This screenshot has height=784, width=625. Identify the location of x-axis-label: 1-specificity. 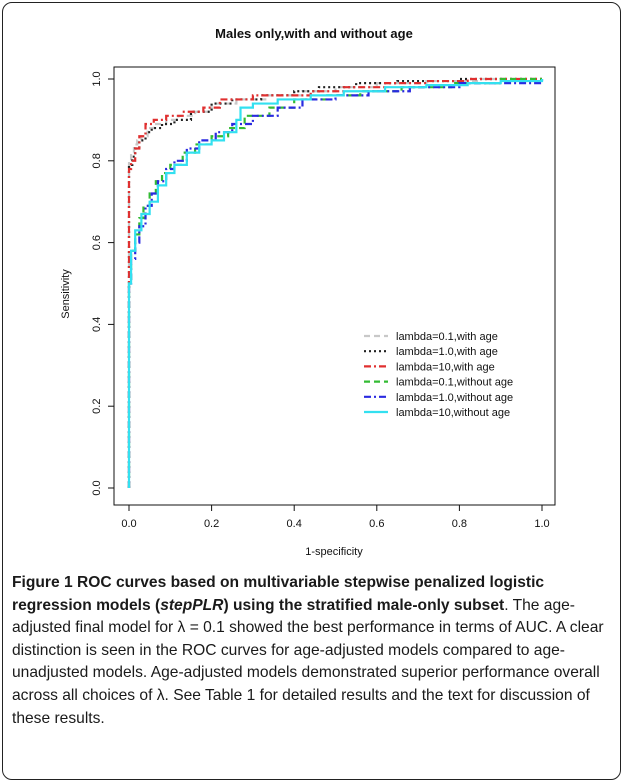
(334, 552).